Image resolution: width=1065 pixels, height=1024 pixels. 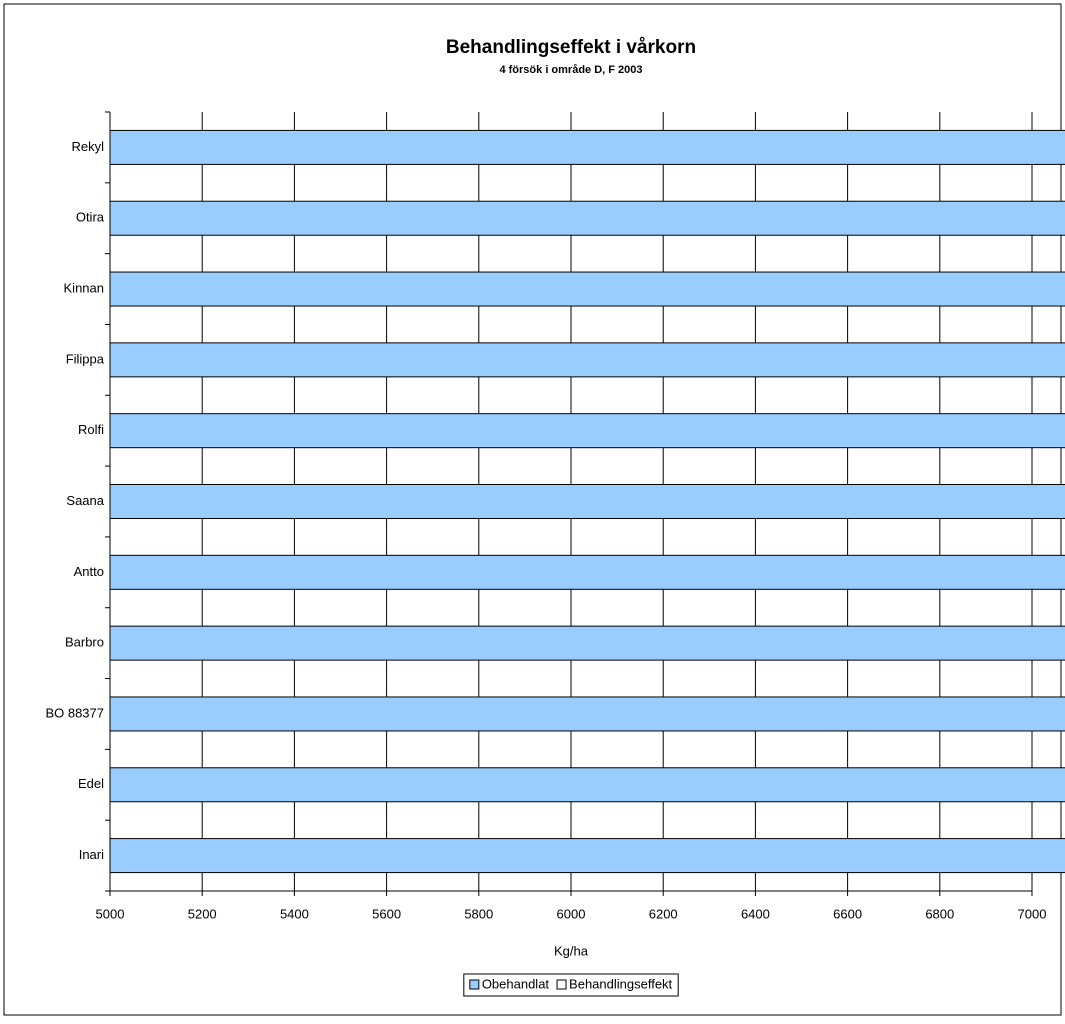 I want to click on x-tick-label: 7000, so click(x=1032, y=913).